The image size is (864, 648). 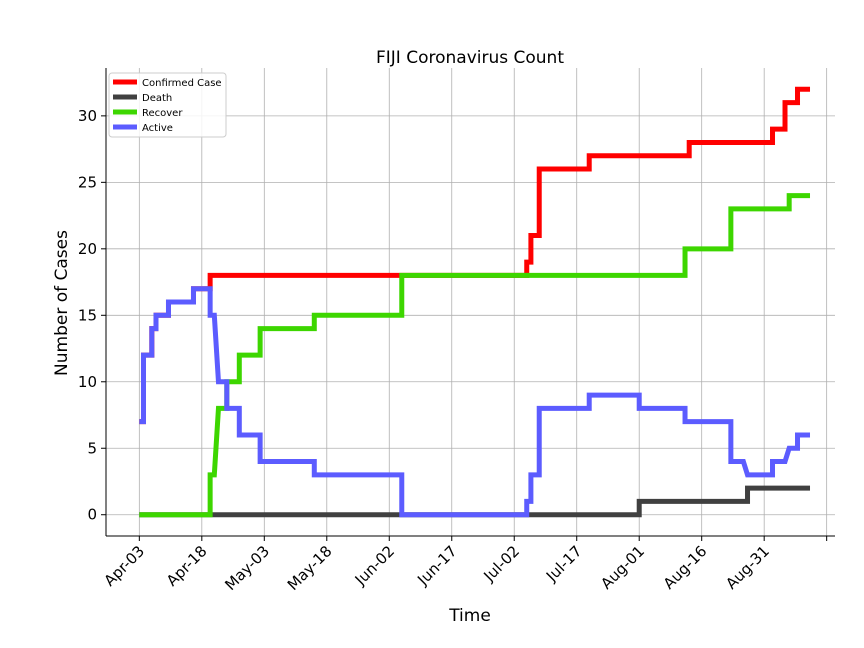 I want to click on y-axis-ticks: 0 5 10 15 20 25 30, so click(x=92, y=315).